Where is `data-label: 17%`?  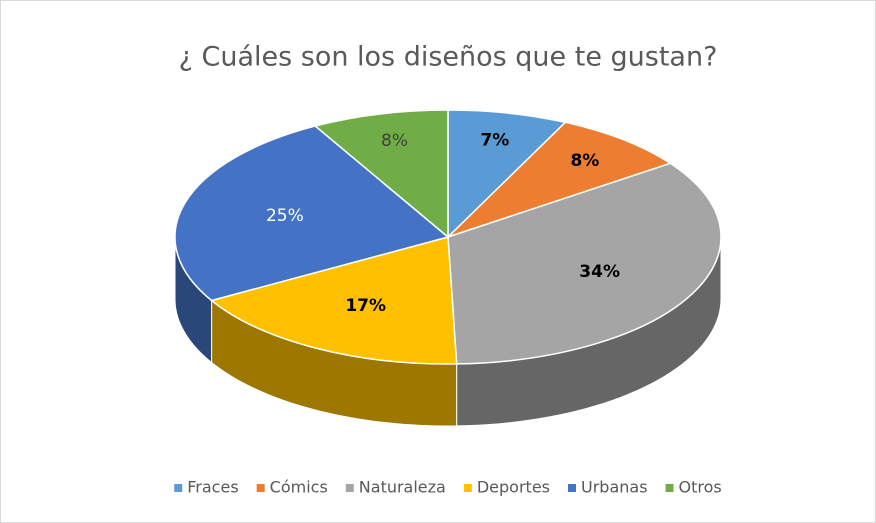 data-label: 17% is located at coordinates (365, 306).